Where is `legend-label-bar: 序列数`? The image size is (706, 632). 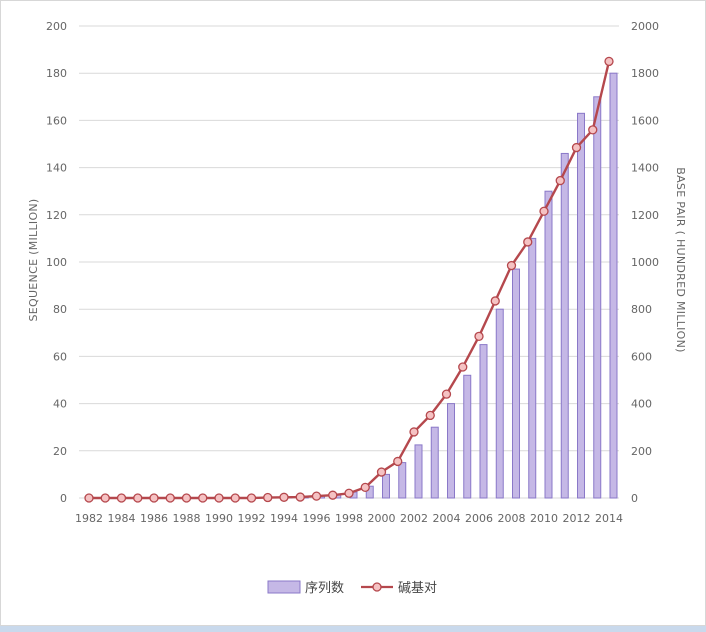
legend-label-bar: 序列数 is located at coordinates (324, 588).